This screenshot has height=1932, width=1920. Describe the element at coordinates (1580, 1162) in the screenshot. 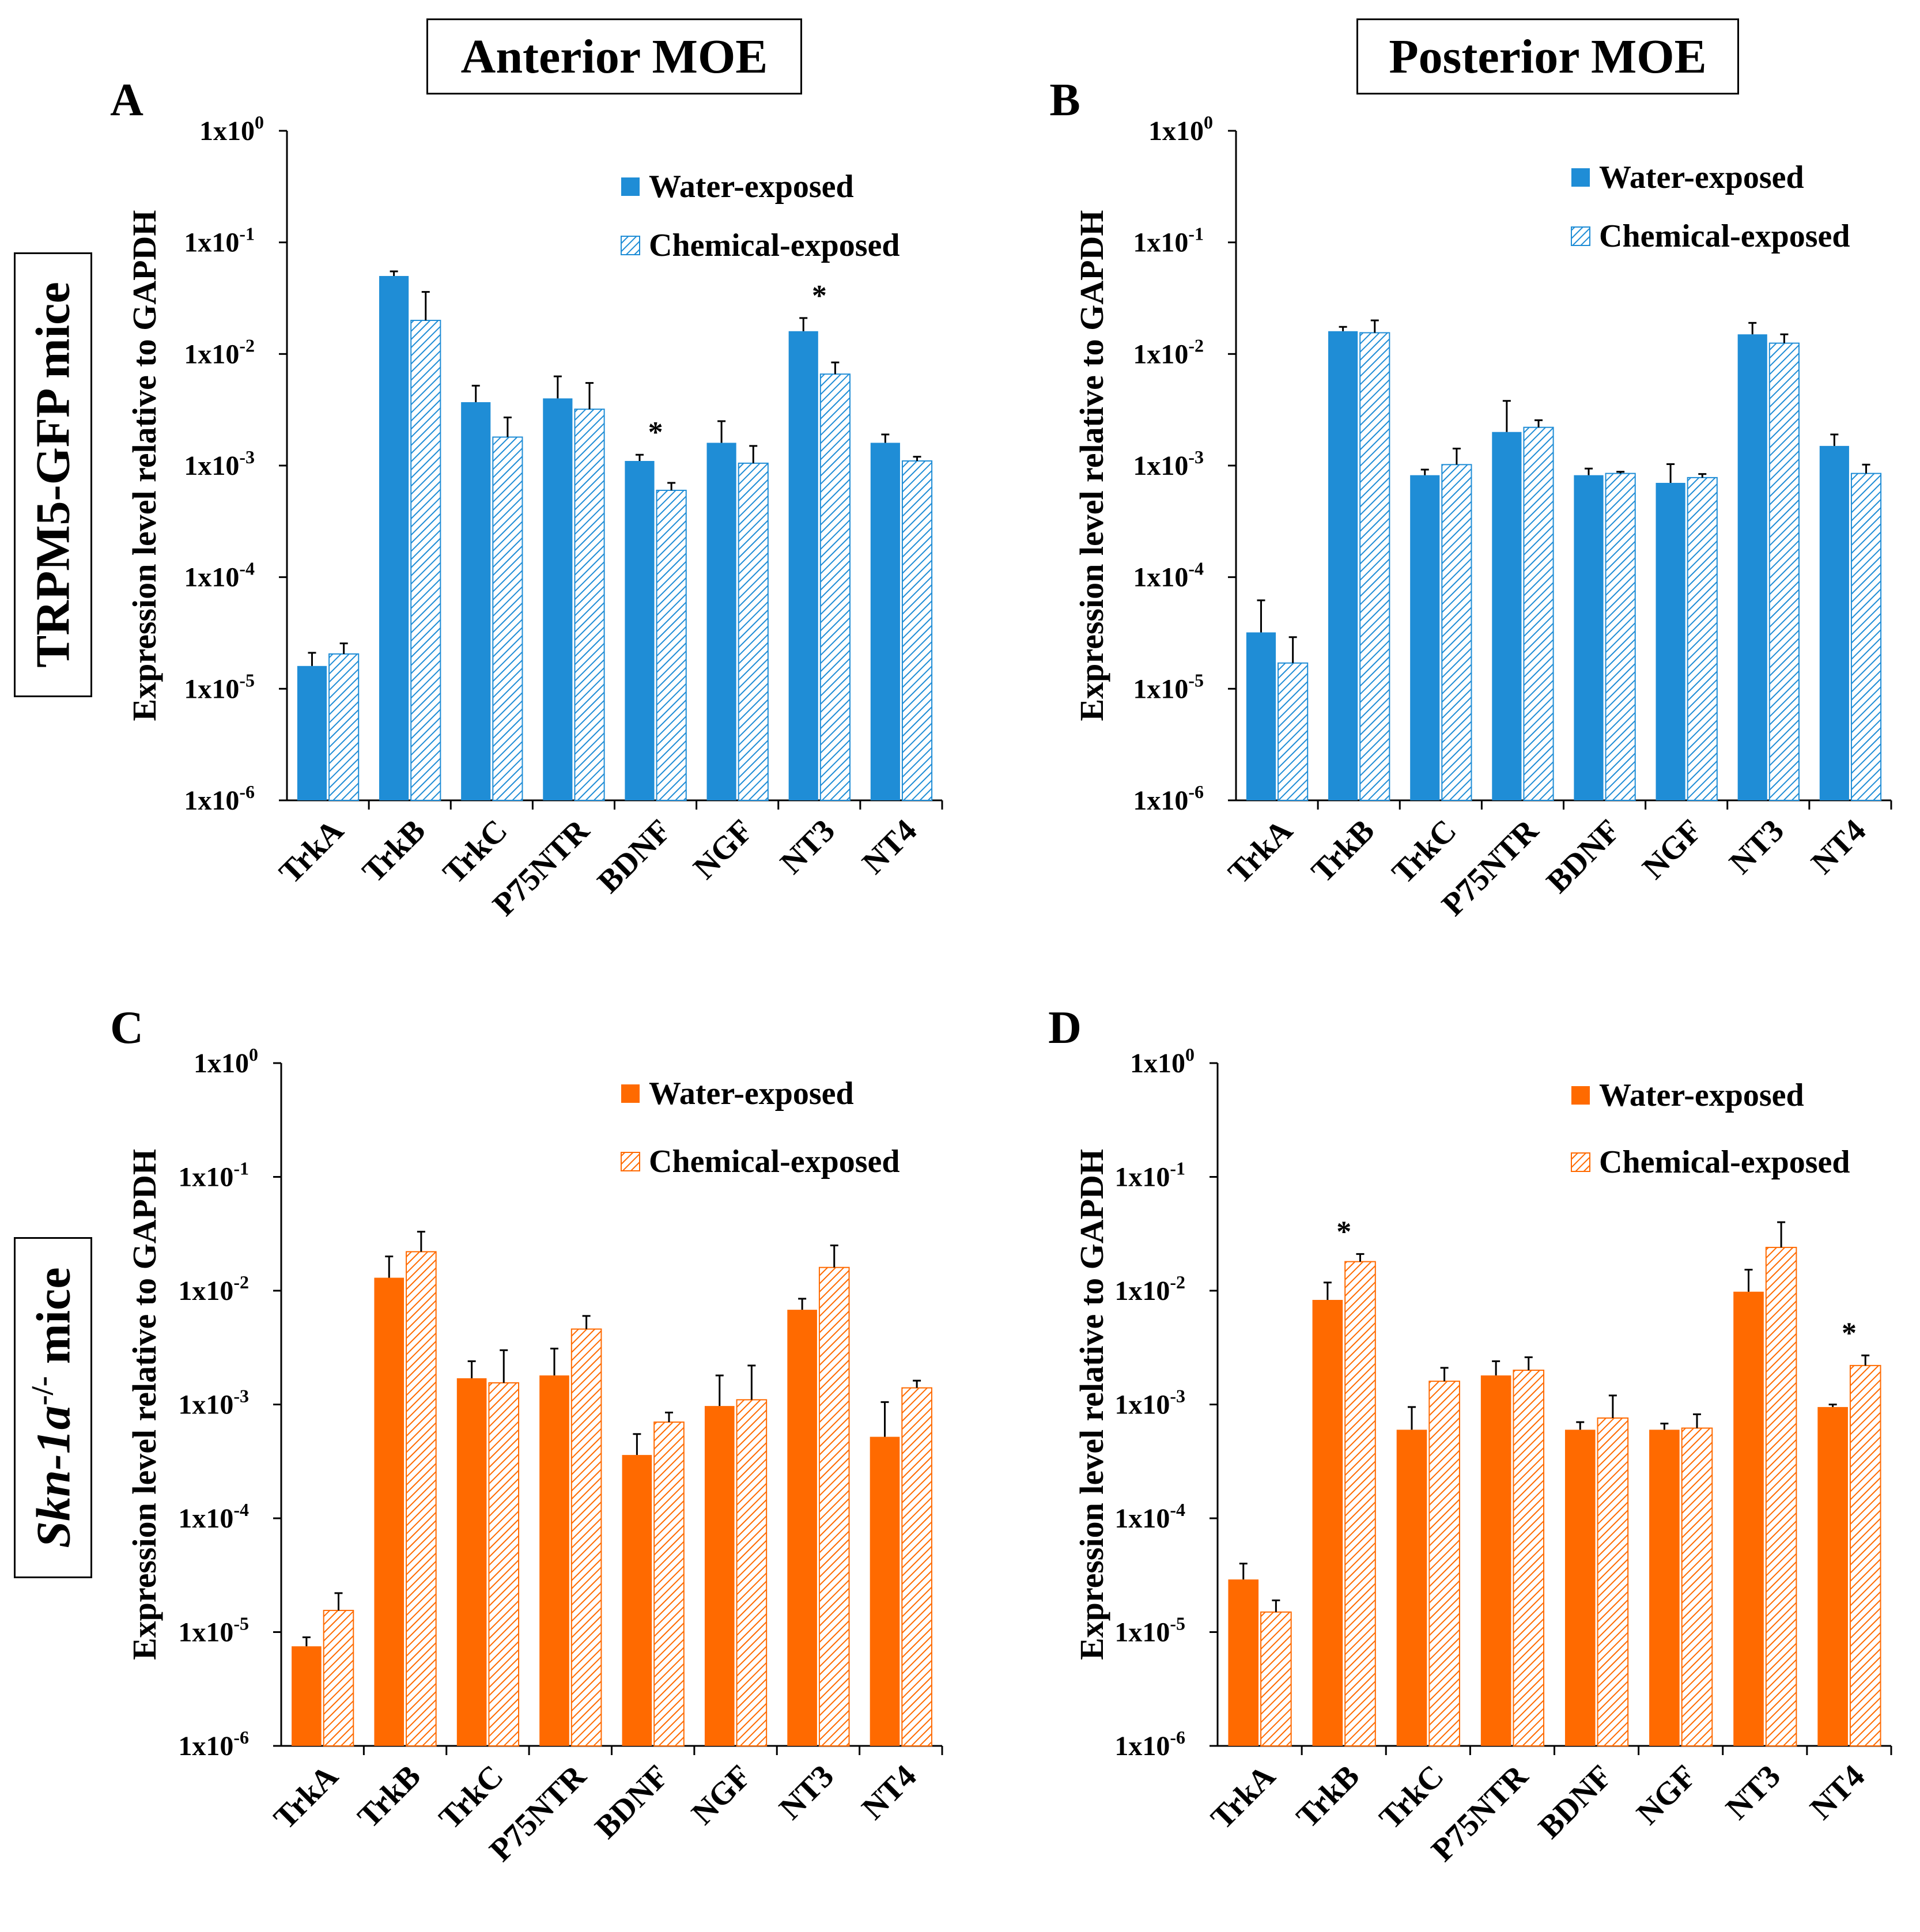

I see `panel-d-legend-swatch-chemical` at that location.